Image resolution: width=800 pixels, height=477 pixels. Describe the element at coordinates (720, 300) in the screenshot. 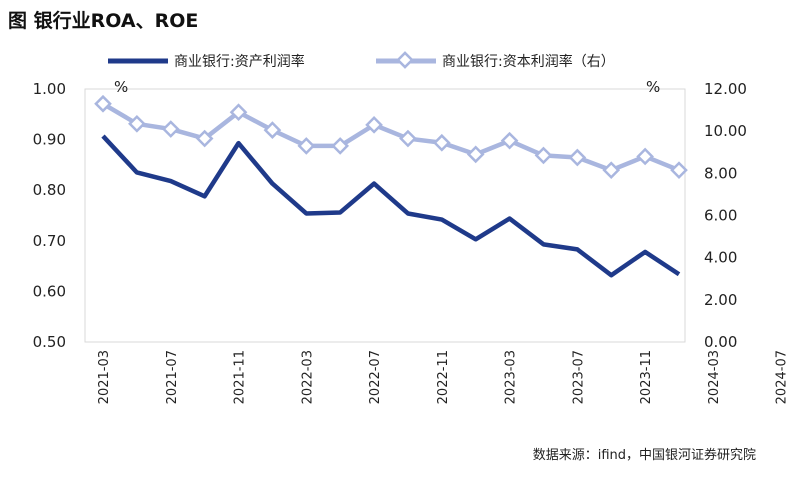

I see `right-tick-label: 2.00` at that location.